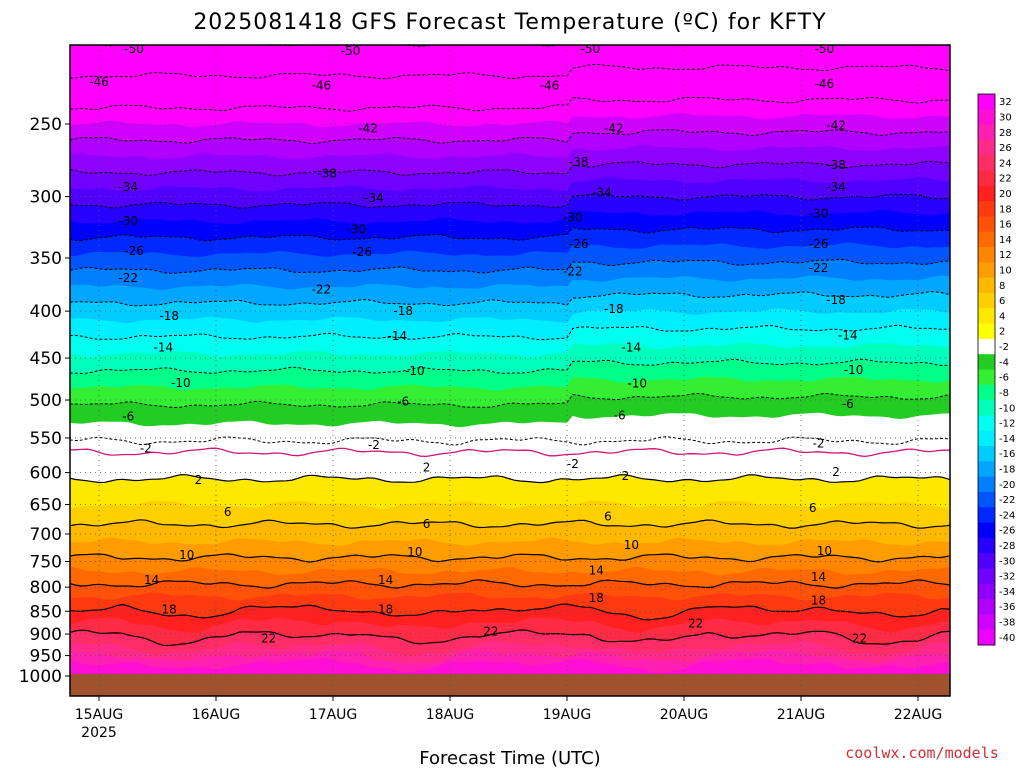 The height and width of the screenshot is (768, 1024). Describe the element at coordinates (1002, 316) in the screenshot. I see `colorbar-label: 4` at that location.